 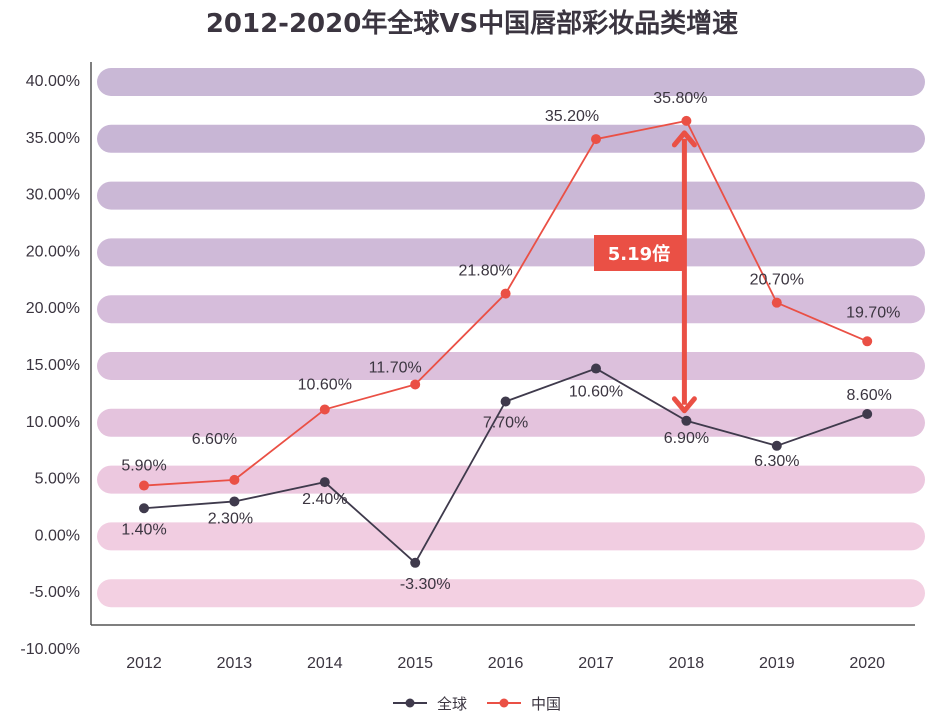 I want to click on y-tick-label: 0.00%, so click(x=57, y=535).